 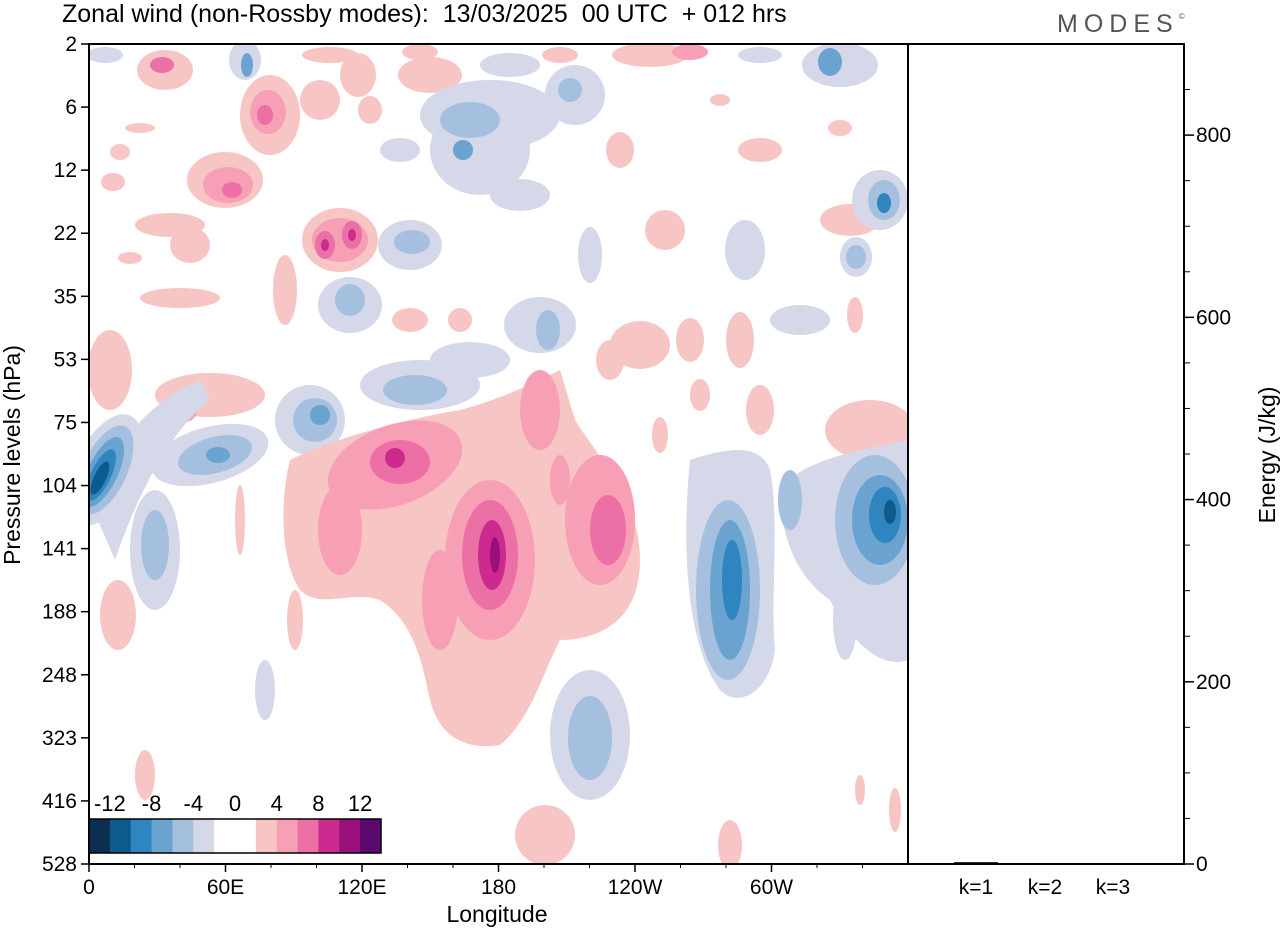 What do you see at coordinates (225, 887) in the screenshot?
I see `x-tick-label: 60E` at bounding box center [225, 887].